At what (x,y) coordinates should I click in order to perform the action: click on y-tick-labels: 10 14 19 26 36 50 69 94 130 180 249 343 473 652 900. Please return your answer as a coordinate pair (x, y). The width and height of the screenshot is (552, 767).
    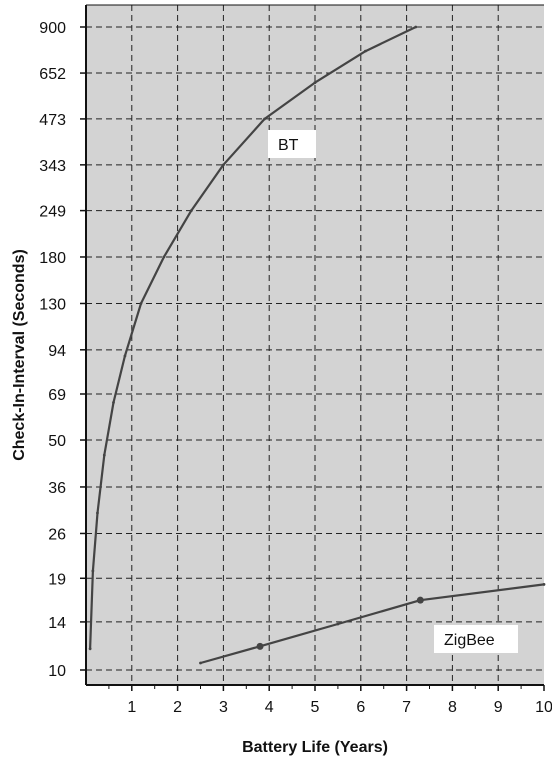
    Looking at the image, I should click on (52, 350).